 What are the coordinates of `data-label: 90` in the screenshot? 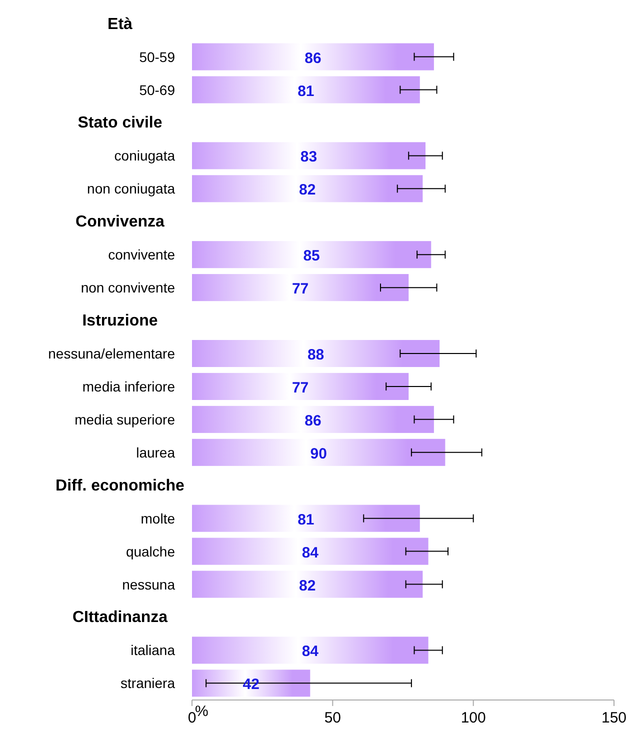 It's located at (318, 453).